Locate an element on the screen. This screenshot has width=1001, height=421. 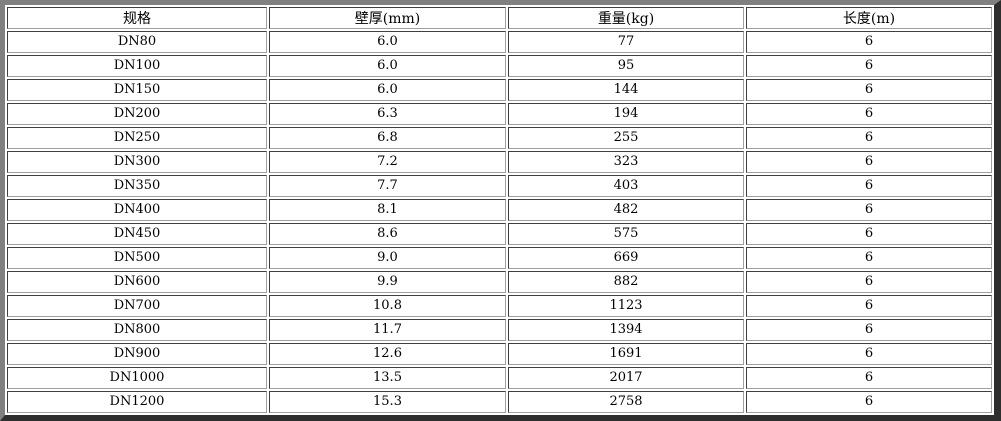
cell-weight: 77 is located at coordinates (626, 42).